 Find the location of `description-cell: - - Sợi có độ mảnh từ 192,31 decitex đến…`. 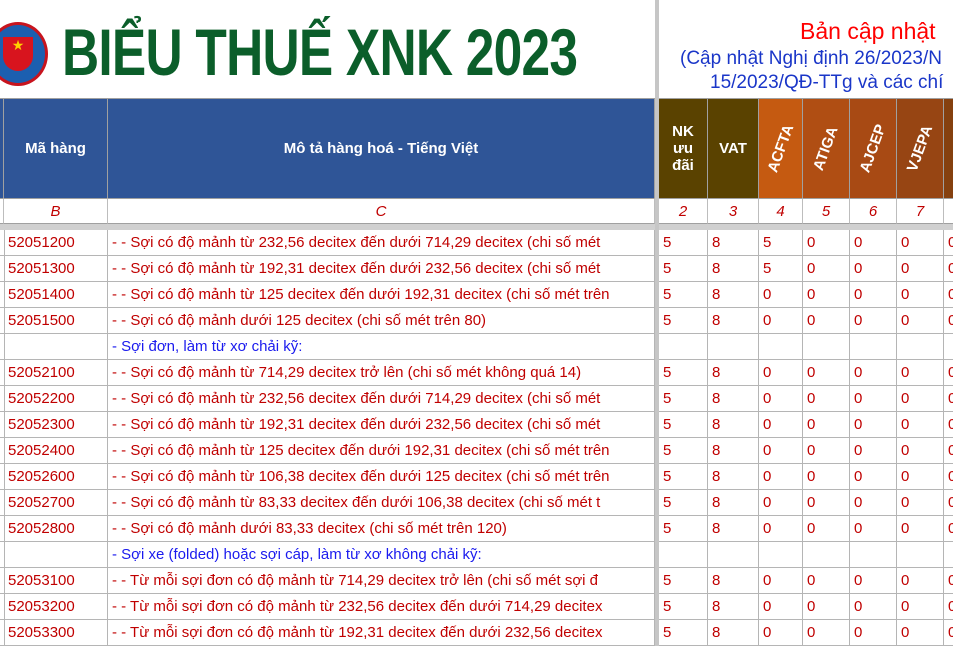

description-cell: - - Sợi có độ mảnh từ 192,31 decitex đến… is located at coordinates (381, 268).